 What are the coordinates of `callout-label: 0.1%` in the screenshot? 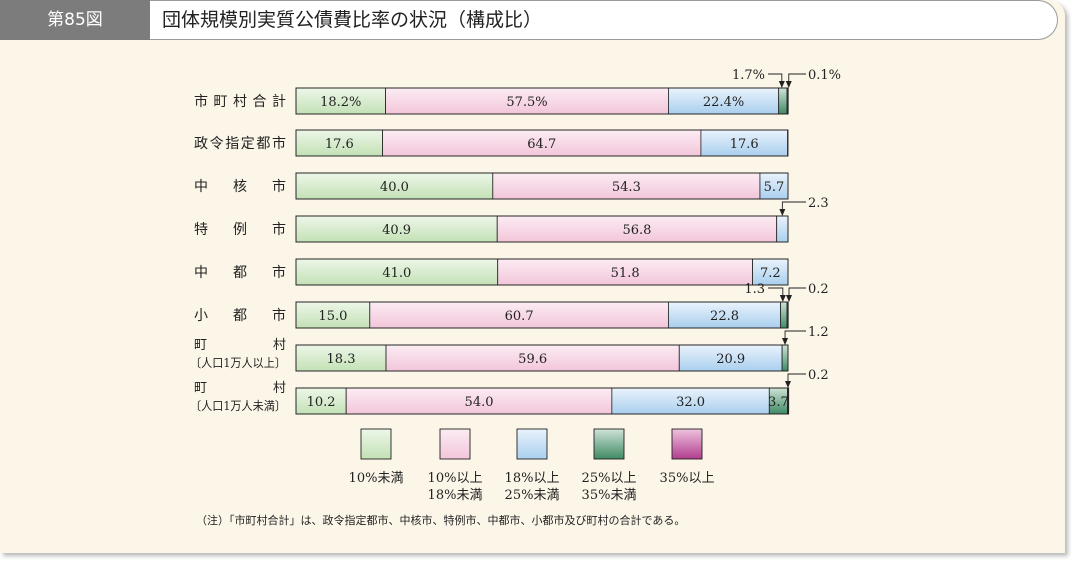 It's located at (824, 75).